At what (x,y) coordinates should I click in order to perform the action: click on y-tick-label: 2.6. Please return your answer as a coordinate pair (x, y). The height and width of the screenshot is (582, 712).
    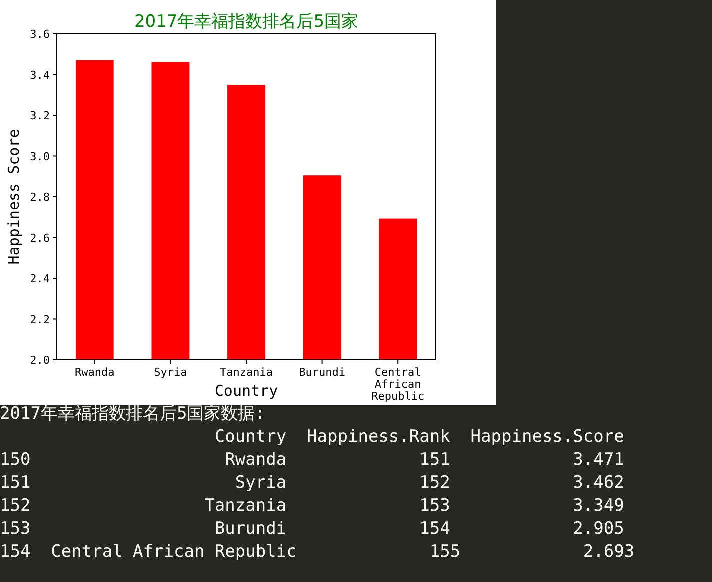
    Looking at the image, I should click on (40, 238).